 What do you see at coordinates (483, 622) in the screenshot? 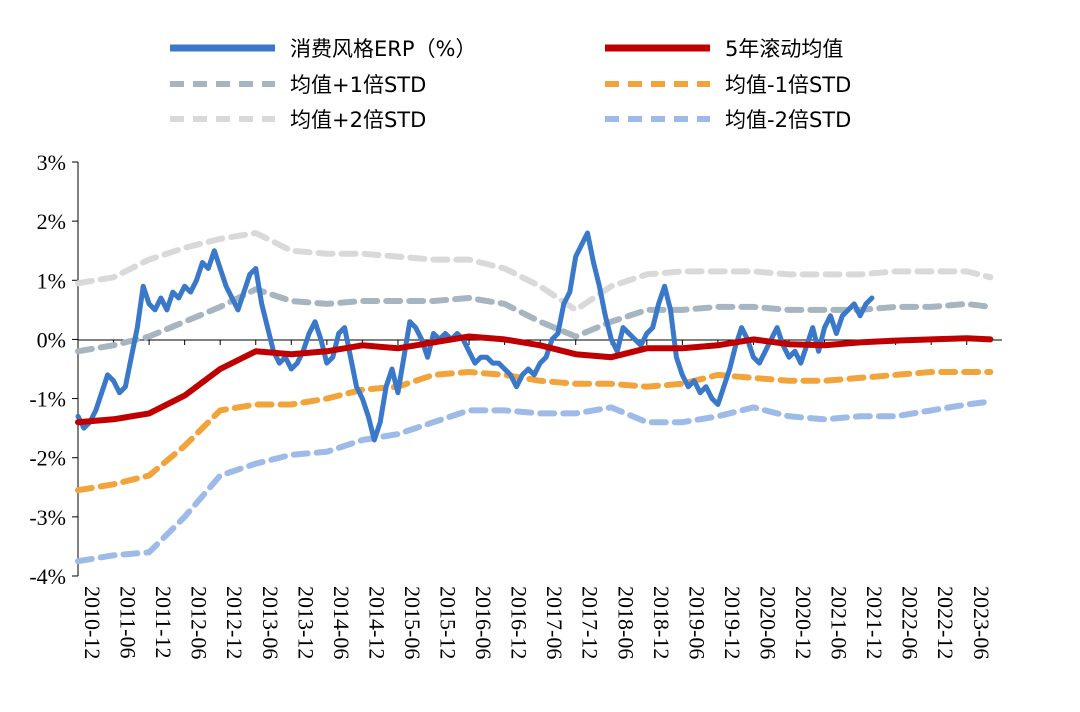
I see `x-tick-label: 2016-06` at bounding box center [483, 622].